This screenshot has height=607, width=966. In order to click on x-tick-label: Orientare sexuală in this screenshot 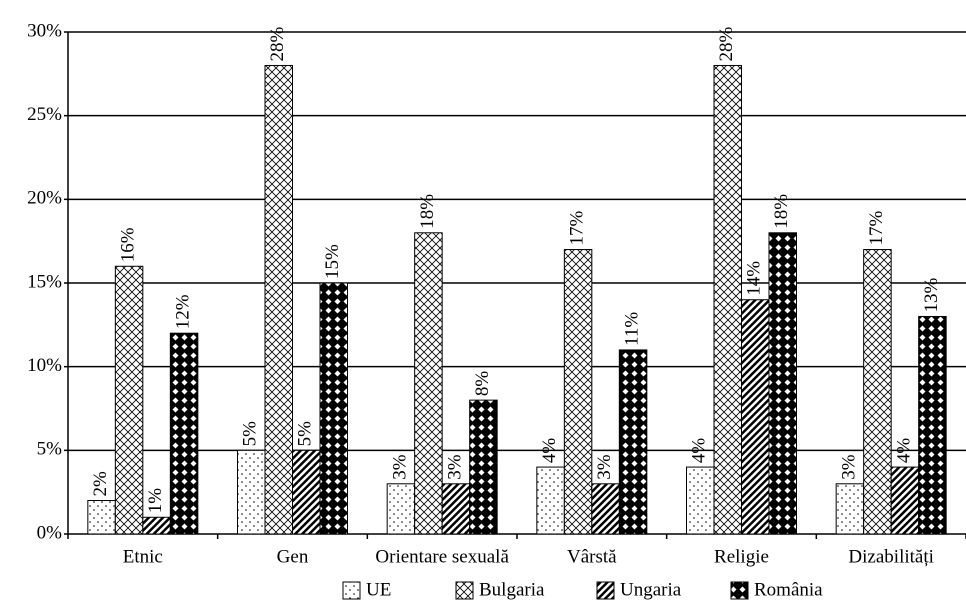, I will do `click(442, 556)`.